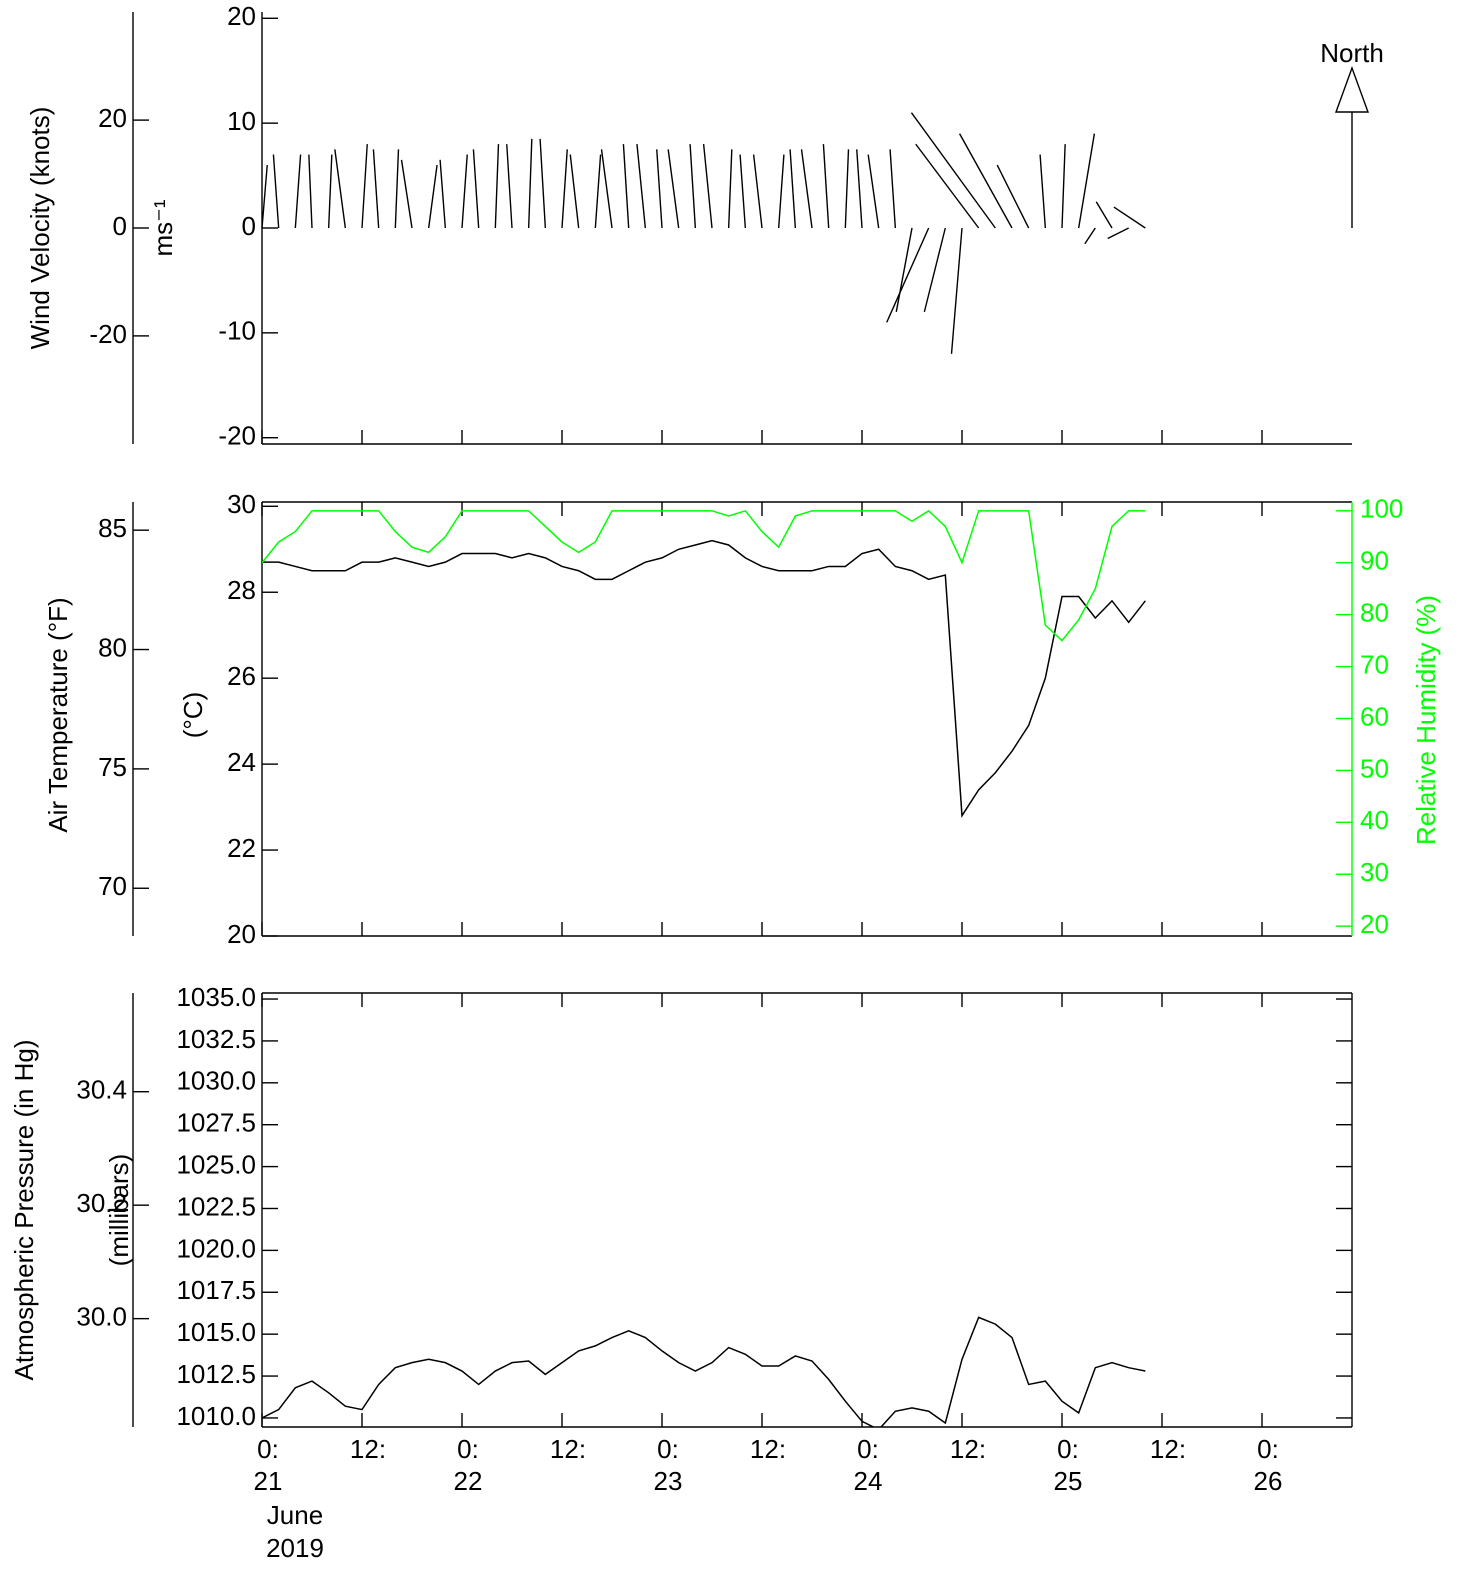  I want to click on y-tick-label: 90, so click(1374, 561).